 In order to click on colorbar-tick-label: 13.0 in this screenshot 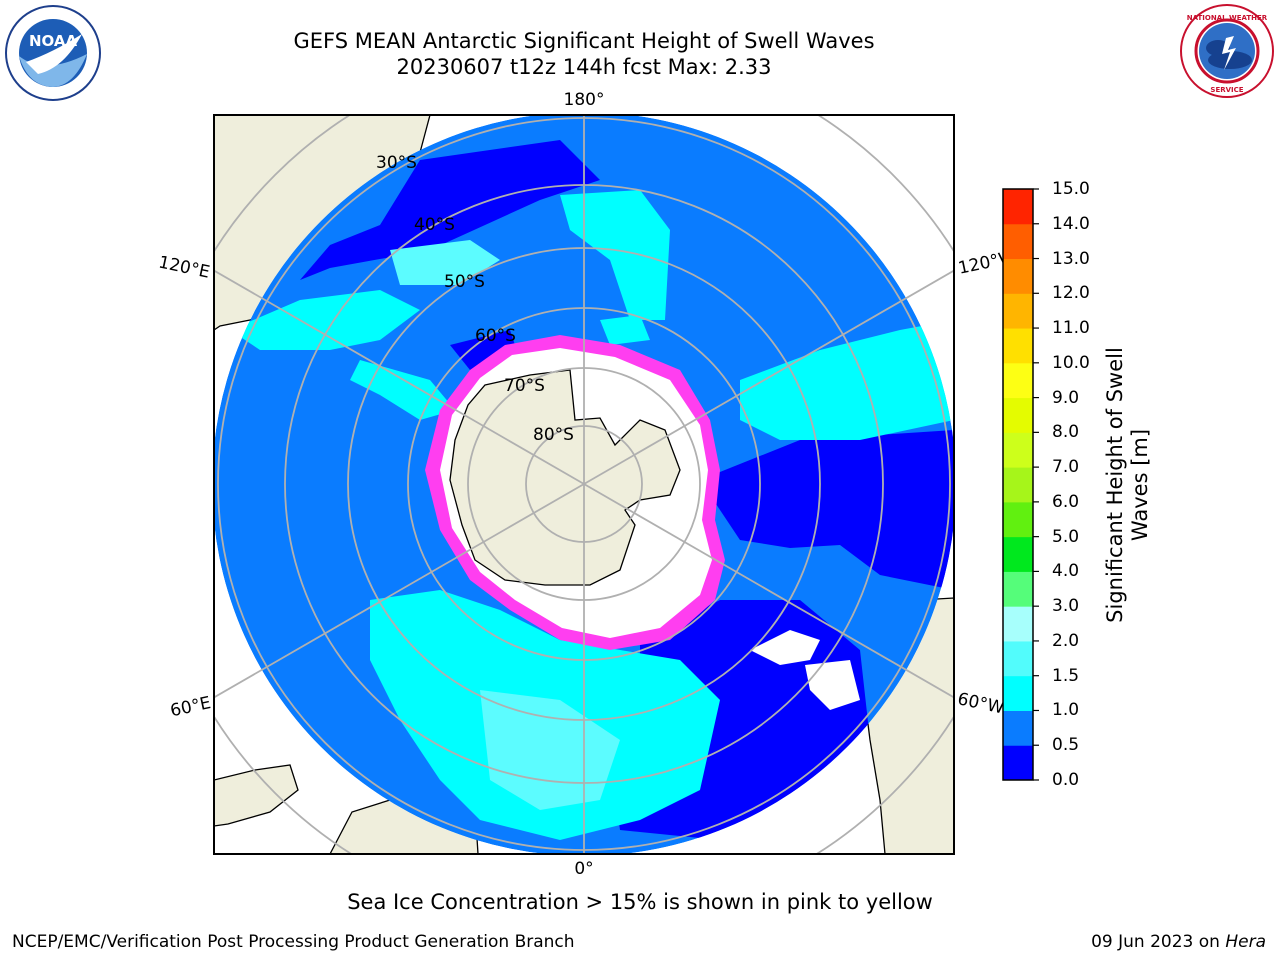, I will do `click(1071, 258)`.